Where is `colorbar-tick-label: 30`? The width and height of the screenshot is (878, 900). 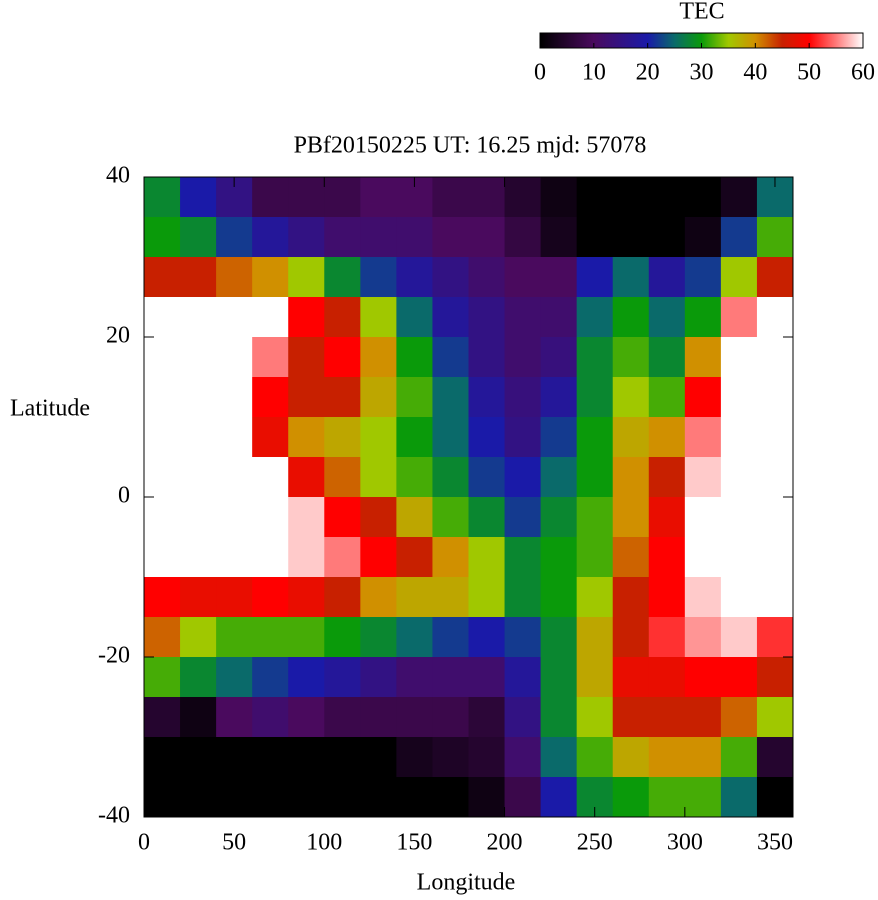
colorbar-tick-label: 30 is located at coordinates (702, 73).